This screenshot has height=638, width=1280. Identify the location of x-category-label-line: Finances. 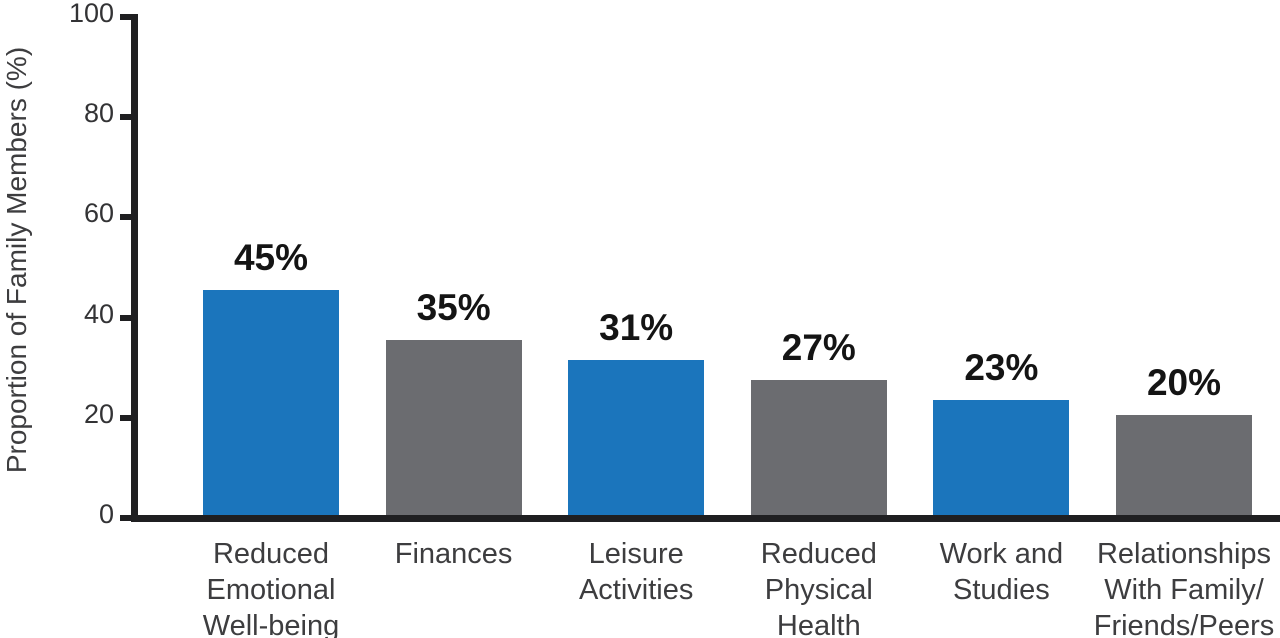
(453, 554).